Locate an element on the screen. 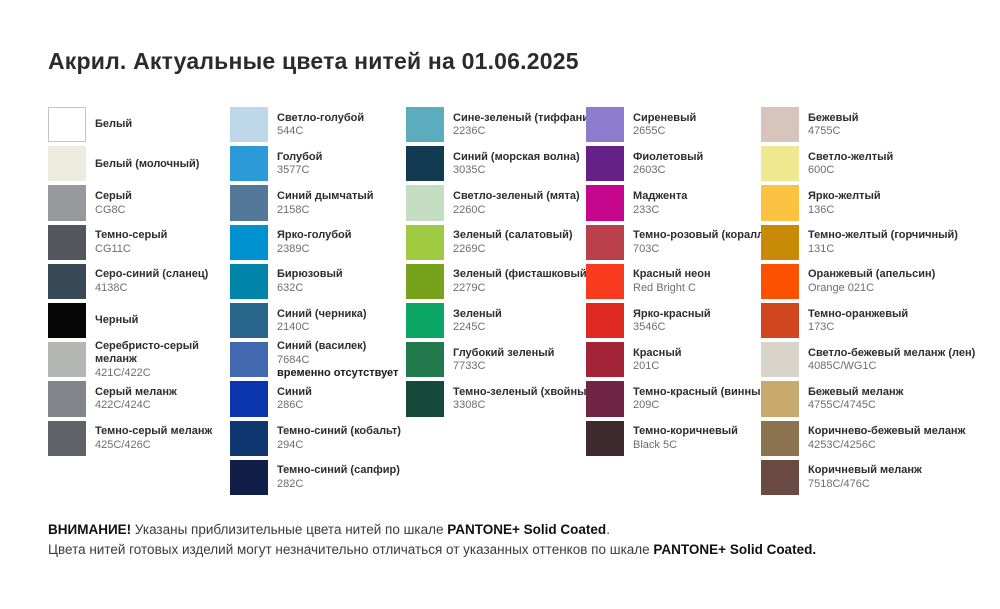 The image size is (1000, 609). color-name: Синий is located at coordinates (294, 391).